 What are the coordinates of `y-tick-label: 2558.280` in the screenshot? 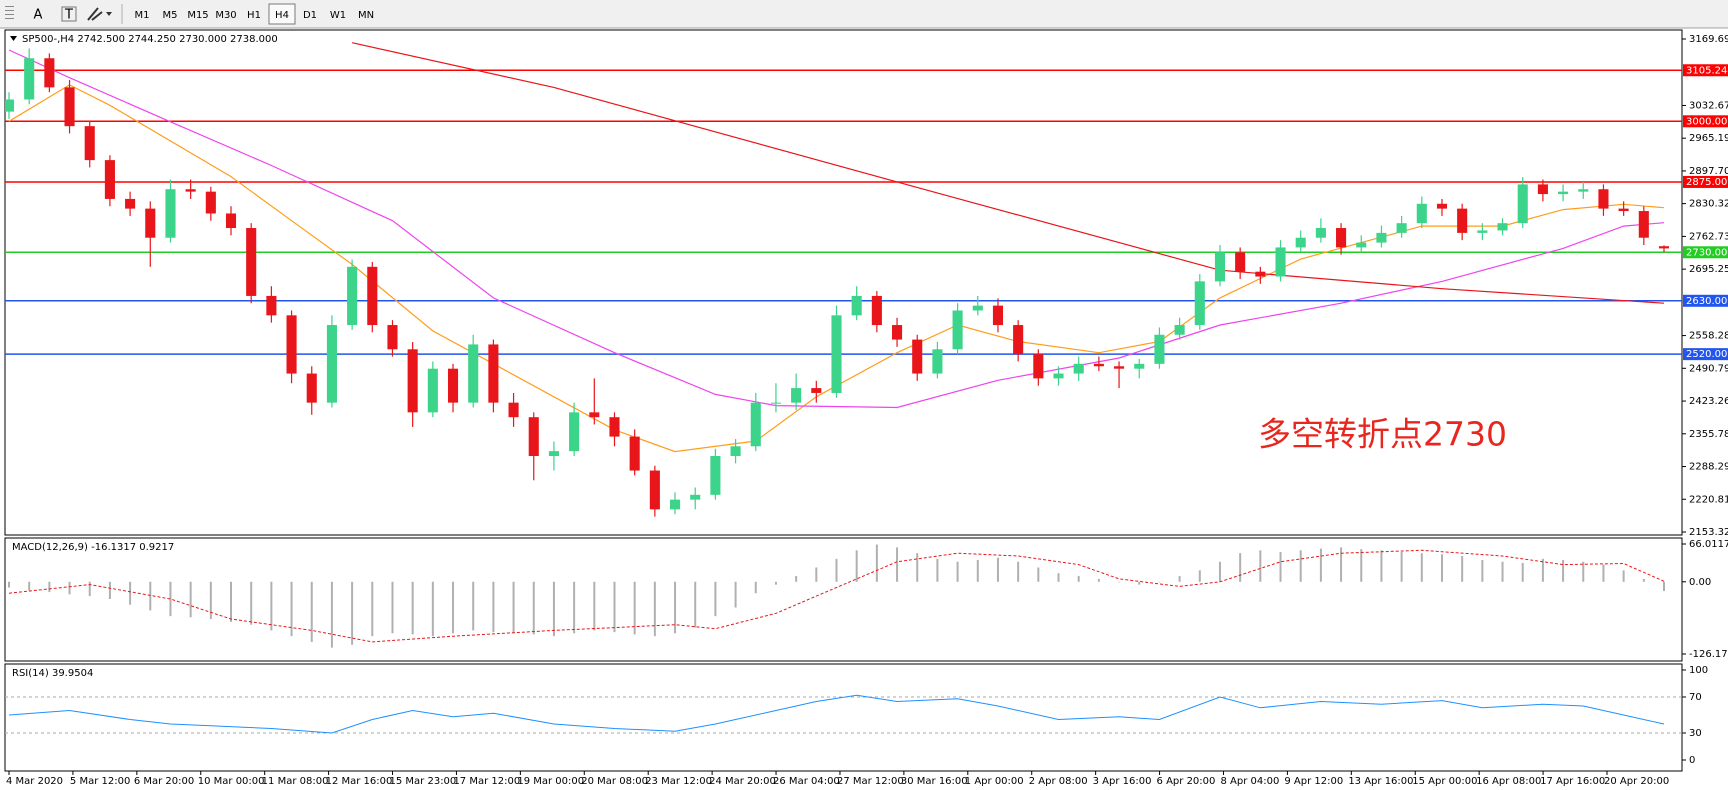 It's located at (1708, 336).